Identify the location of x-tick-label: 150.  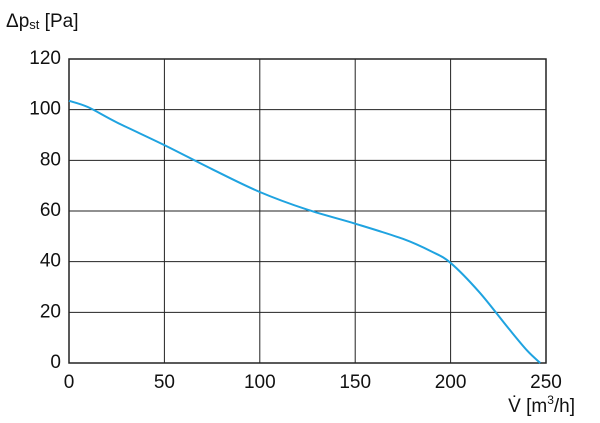
(355, 382).